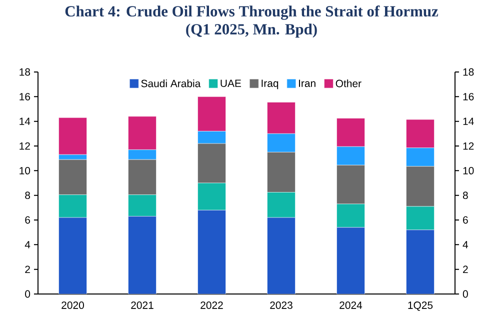 The width and height of the screenshot is (503, 322). I want to click on legend-label: Iran, so click(307, 84).